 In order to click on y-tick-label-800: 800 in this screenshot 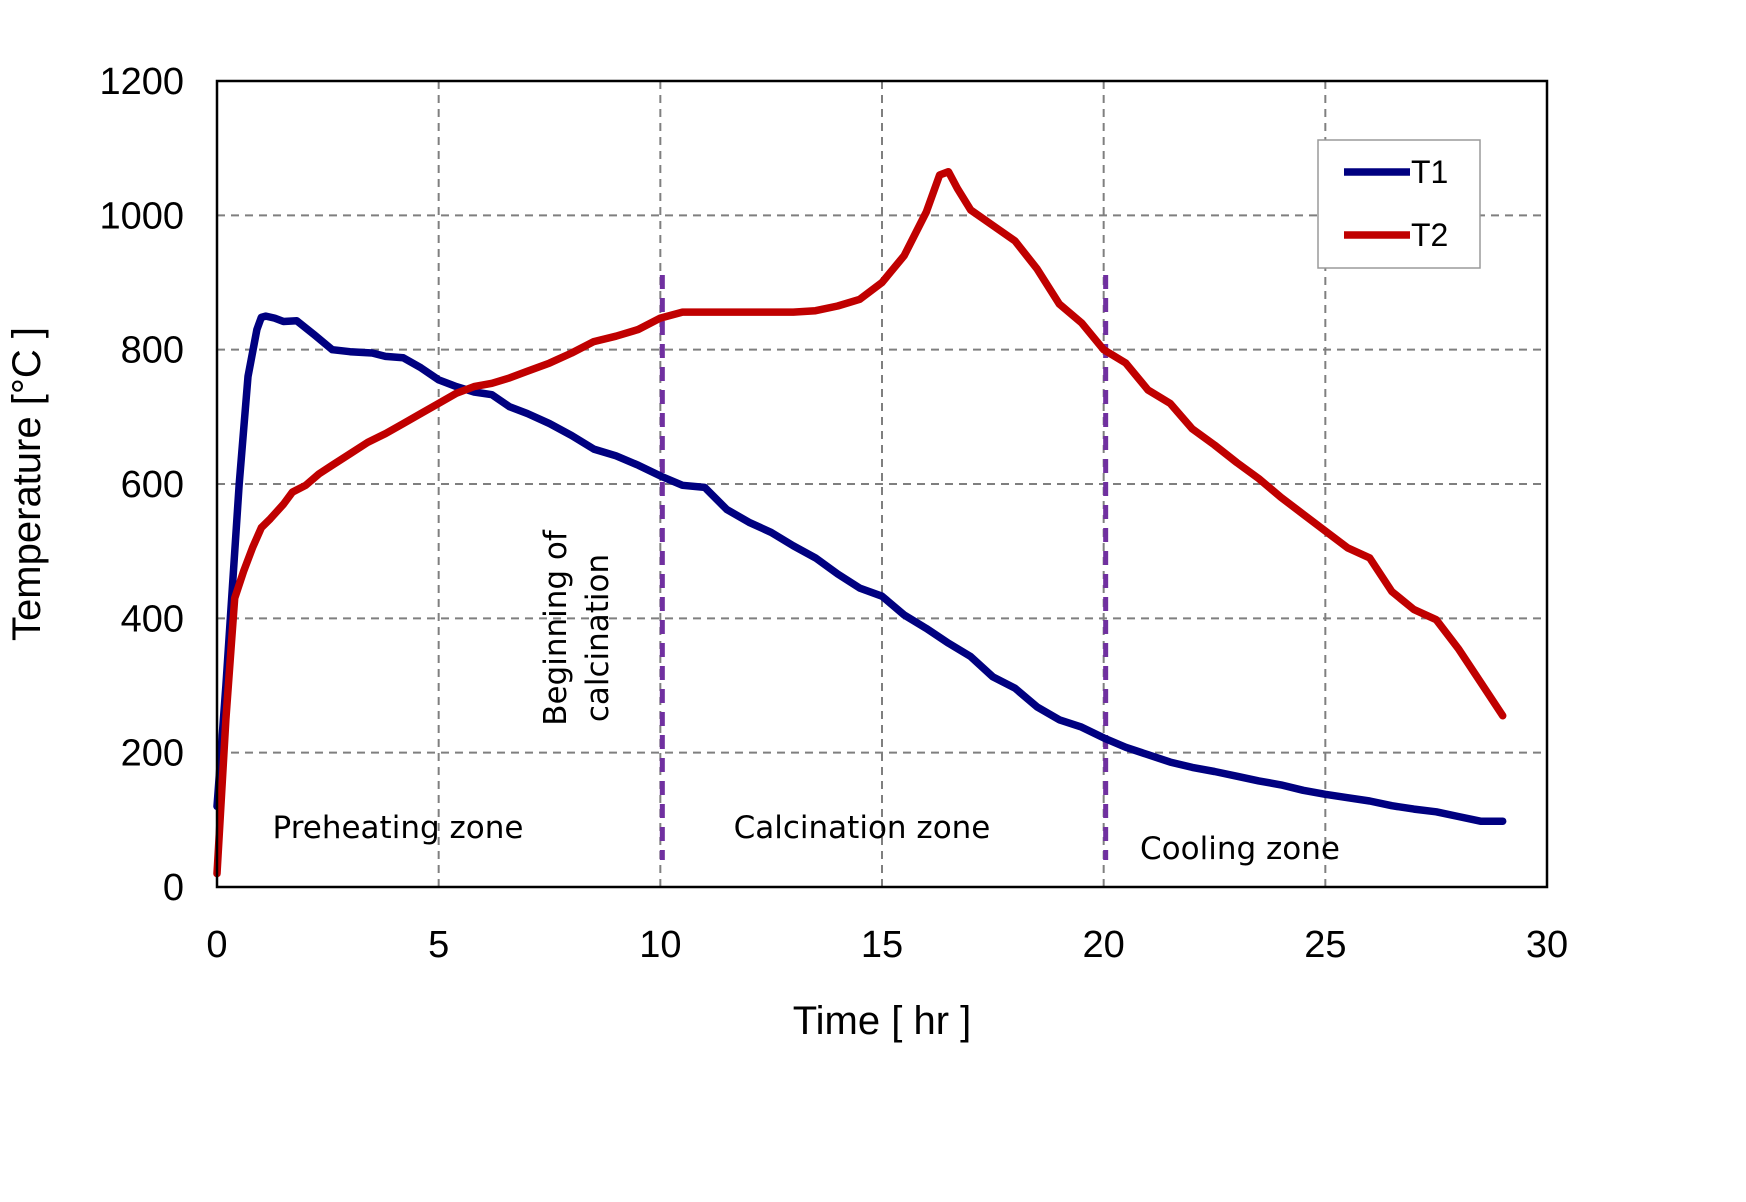, I will do `click(152, 351)`.